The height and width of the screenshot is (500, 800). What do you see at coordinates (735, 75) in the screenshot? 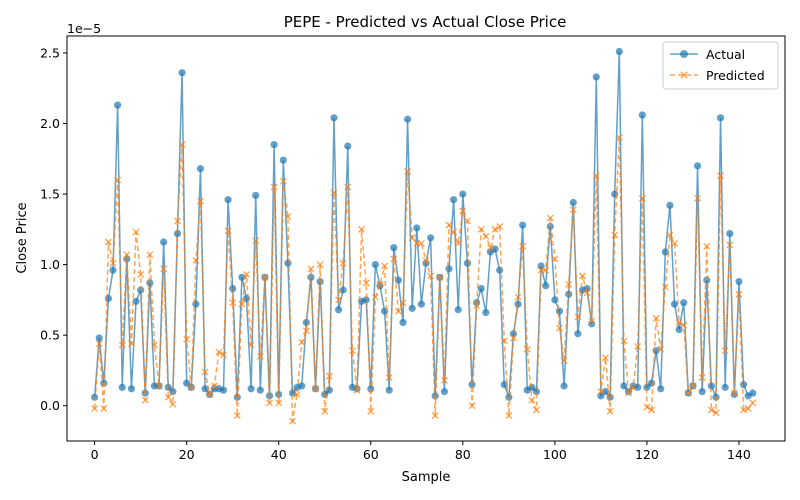
I see `legend-label-predicted: Predicted` at bounding box center [735, 75].